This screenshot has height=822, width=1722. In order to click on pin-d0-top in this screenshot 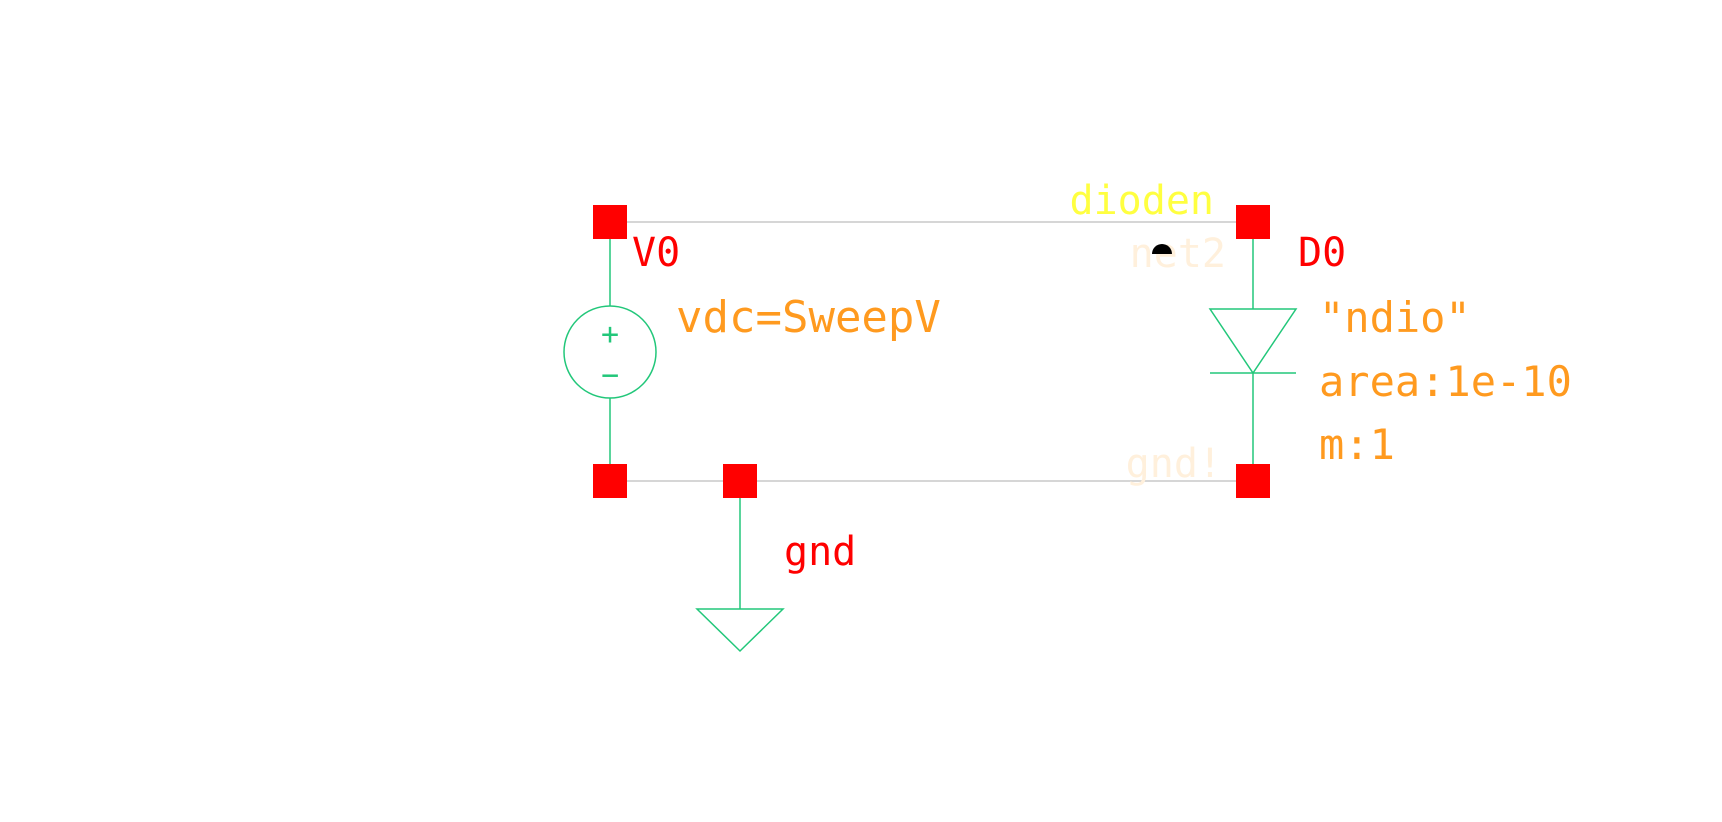, I will do `click(1253, 222)`.